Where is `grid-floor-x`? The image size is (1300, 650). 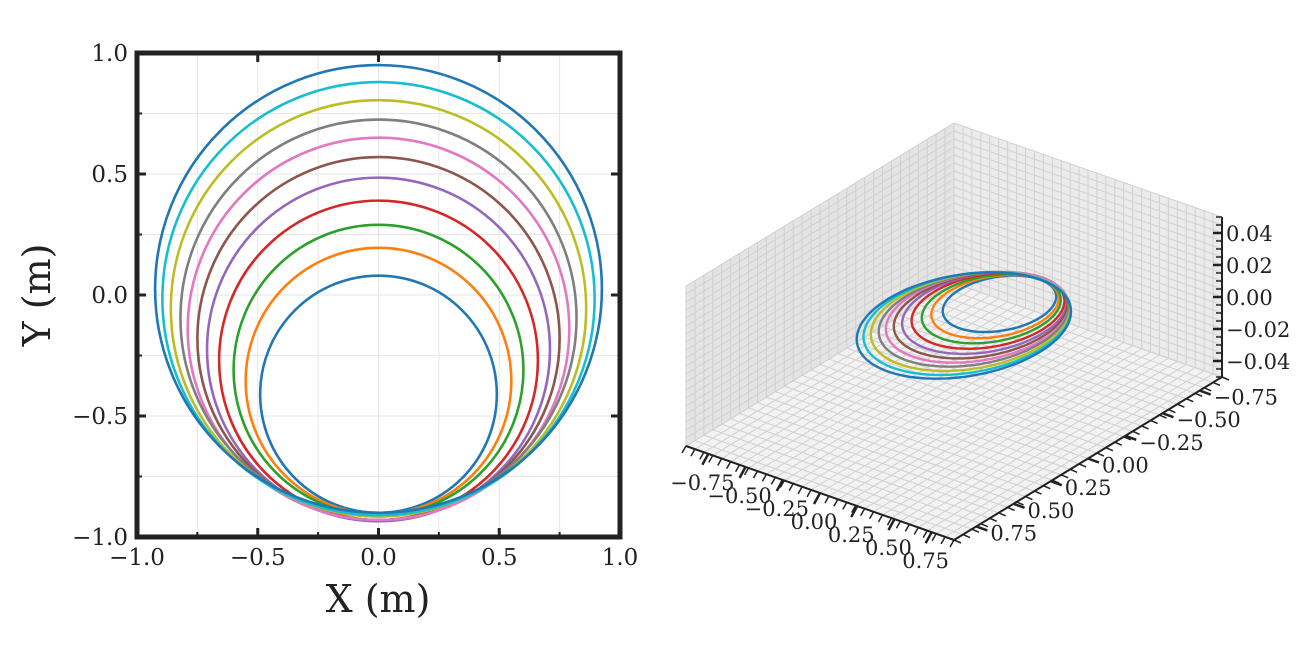 grid-floor-x is located at coordinates (1052, 446).